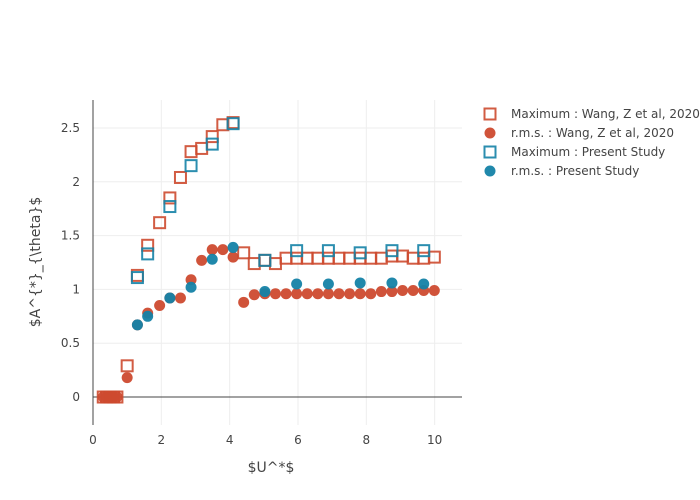  Describe the element at coordinates (76, 182) in the screenshot. I see `y-tick-label: 2` at that location.